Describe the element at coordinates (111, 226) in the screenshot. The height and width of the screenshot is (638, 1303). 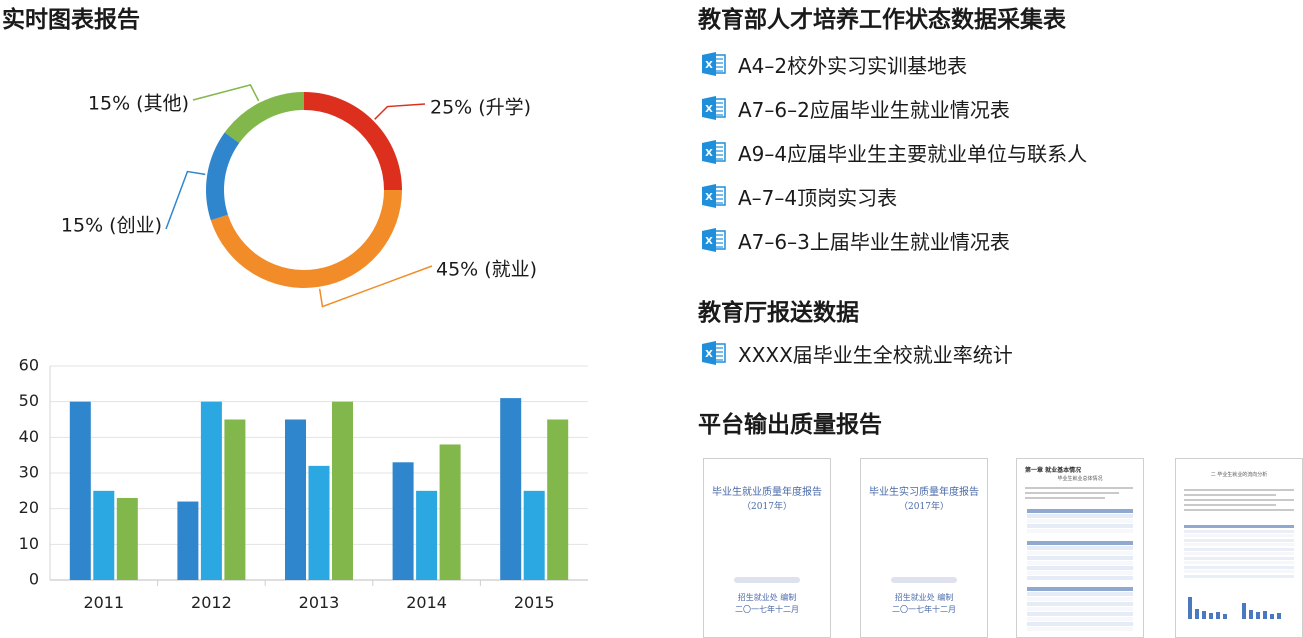
I see `pie-label: 15% (创业)` at that location.